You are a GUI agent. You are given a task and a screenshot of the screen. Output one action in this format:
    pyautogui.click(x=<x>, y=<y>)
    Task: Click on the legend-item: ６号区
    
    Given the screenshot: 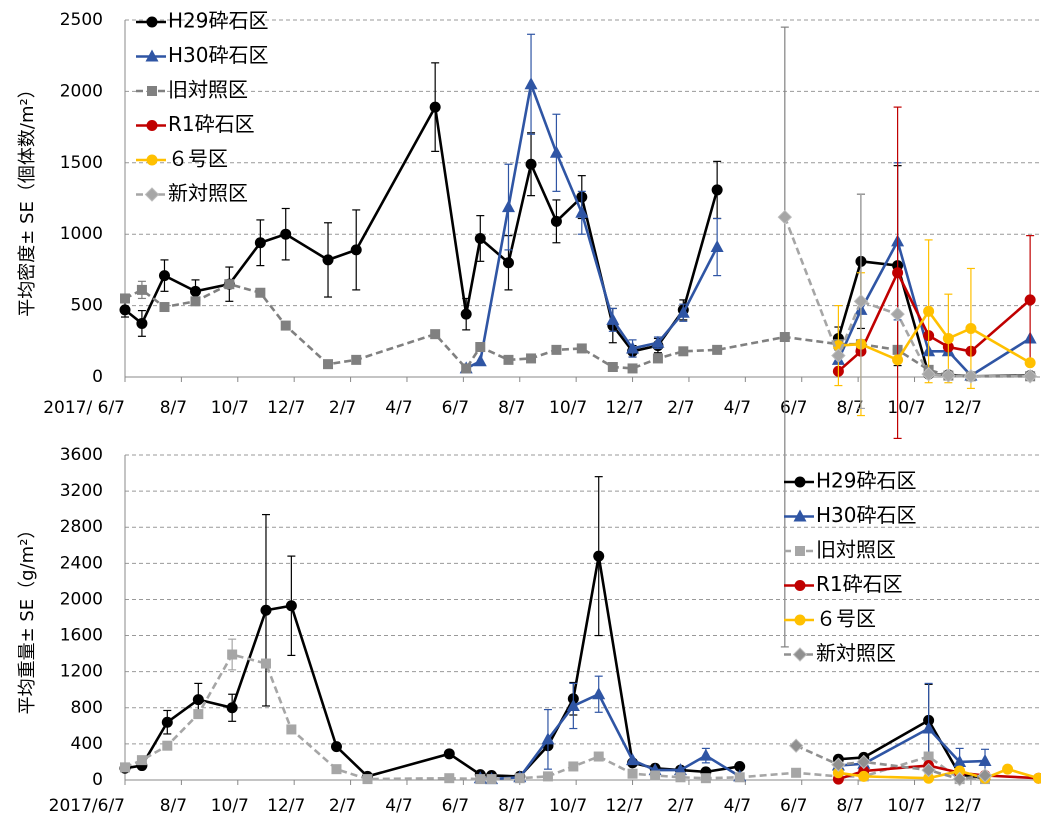 What is the action you would take?
    pyautogui.click(x=182, y=159)
    